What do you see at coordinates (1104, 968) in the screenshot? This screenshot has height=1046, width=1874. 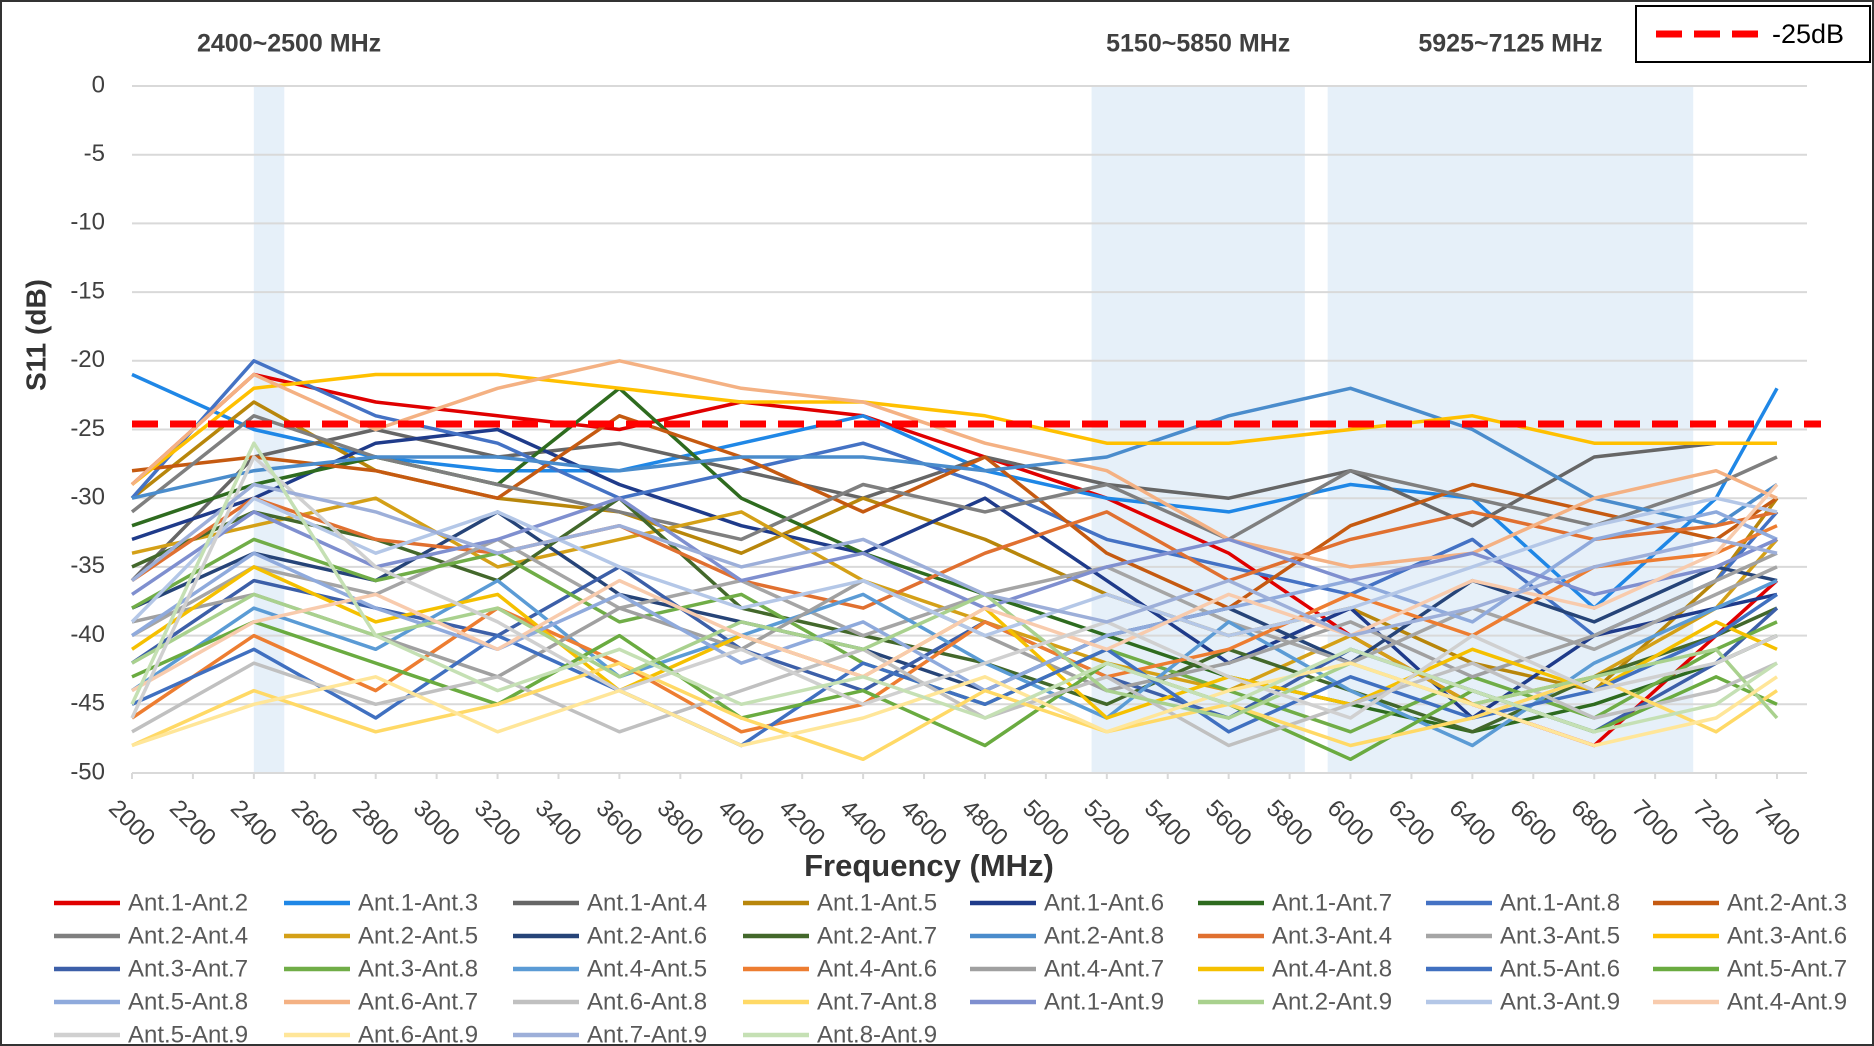 I see `legend-label: Ant.4-Ant.7` at bounding box center [1104, 968].